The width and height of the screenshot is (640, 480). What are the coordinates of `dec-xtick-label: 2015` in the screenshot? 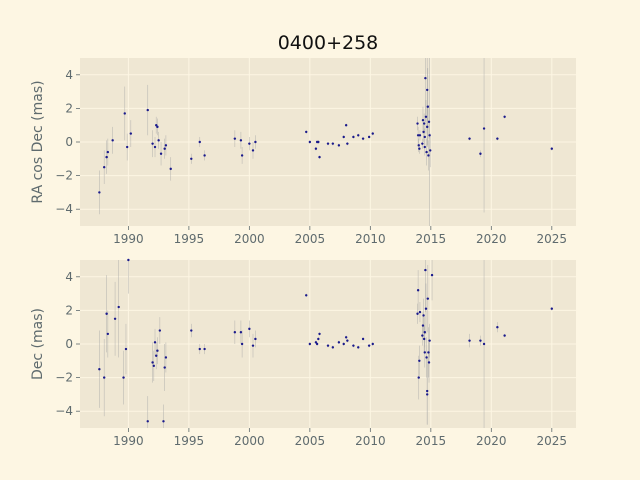 It's located at (431, 441).